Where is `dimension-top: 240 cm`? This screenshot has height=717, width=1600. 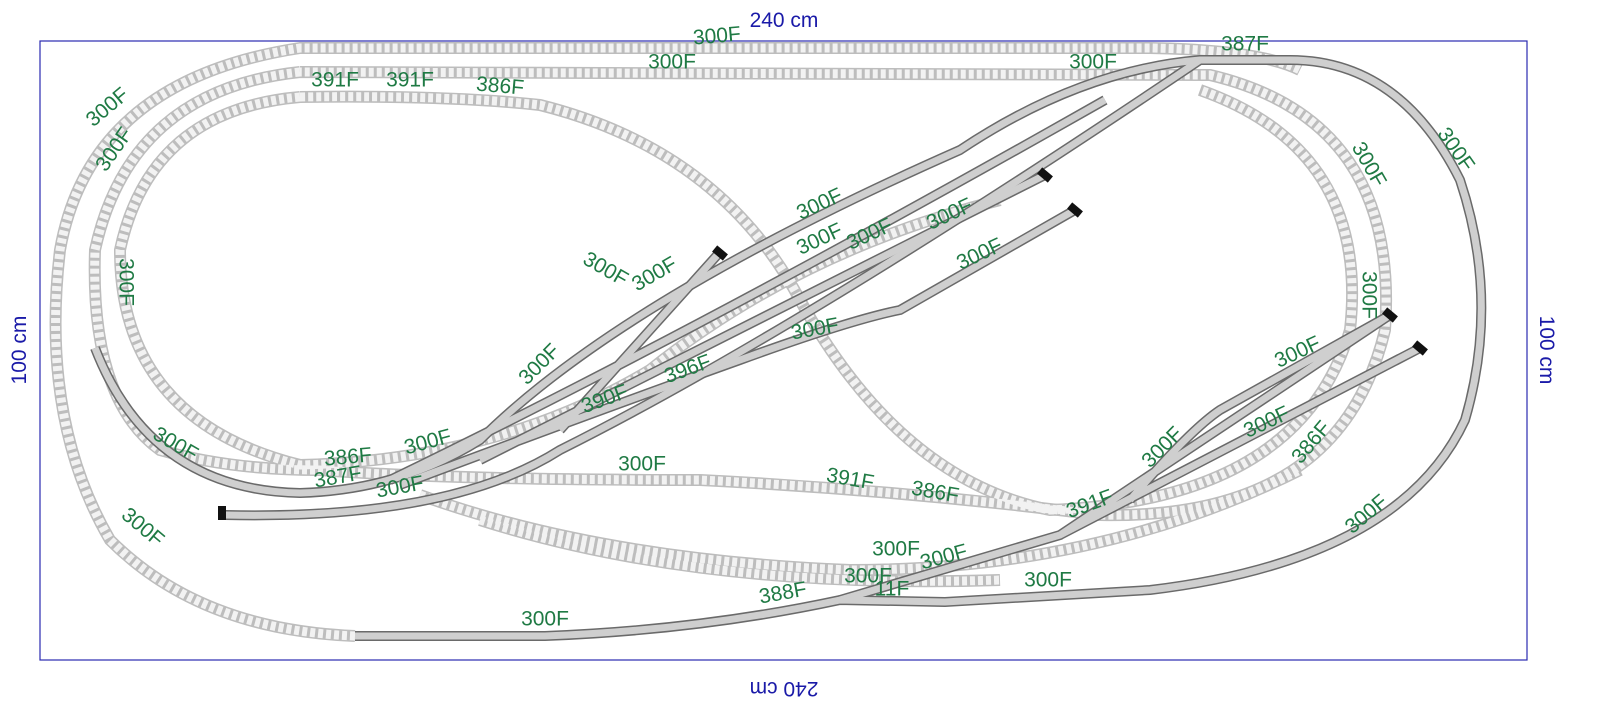
dimension-top: 240 cm is located at coordinates (784, 20).